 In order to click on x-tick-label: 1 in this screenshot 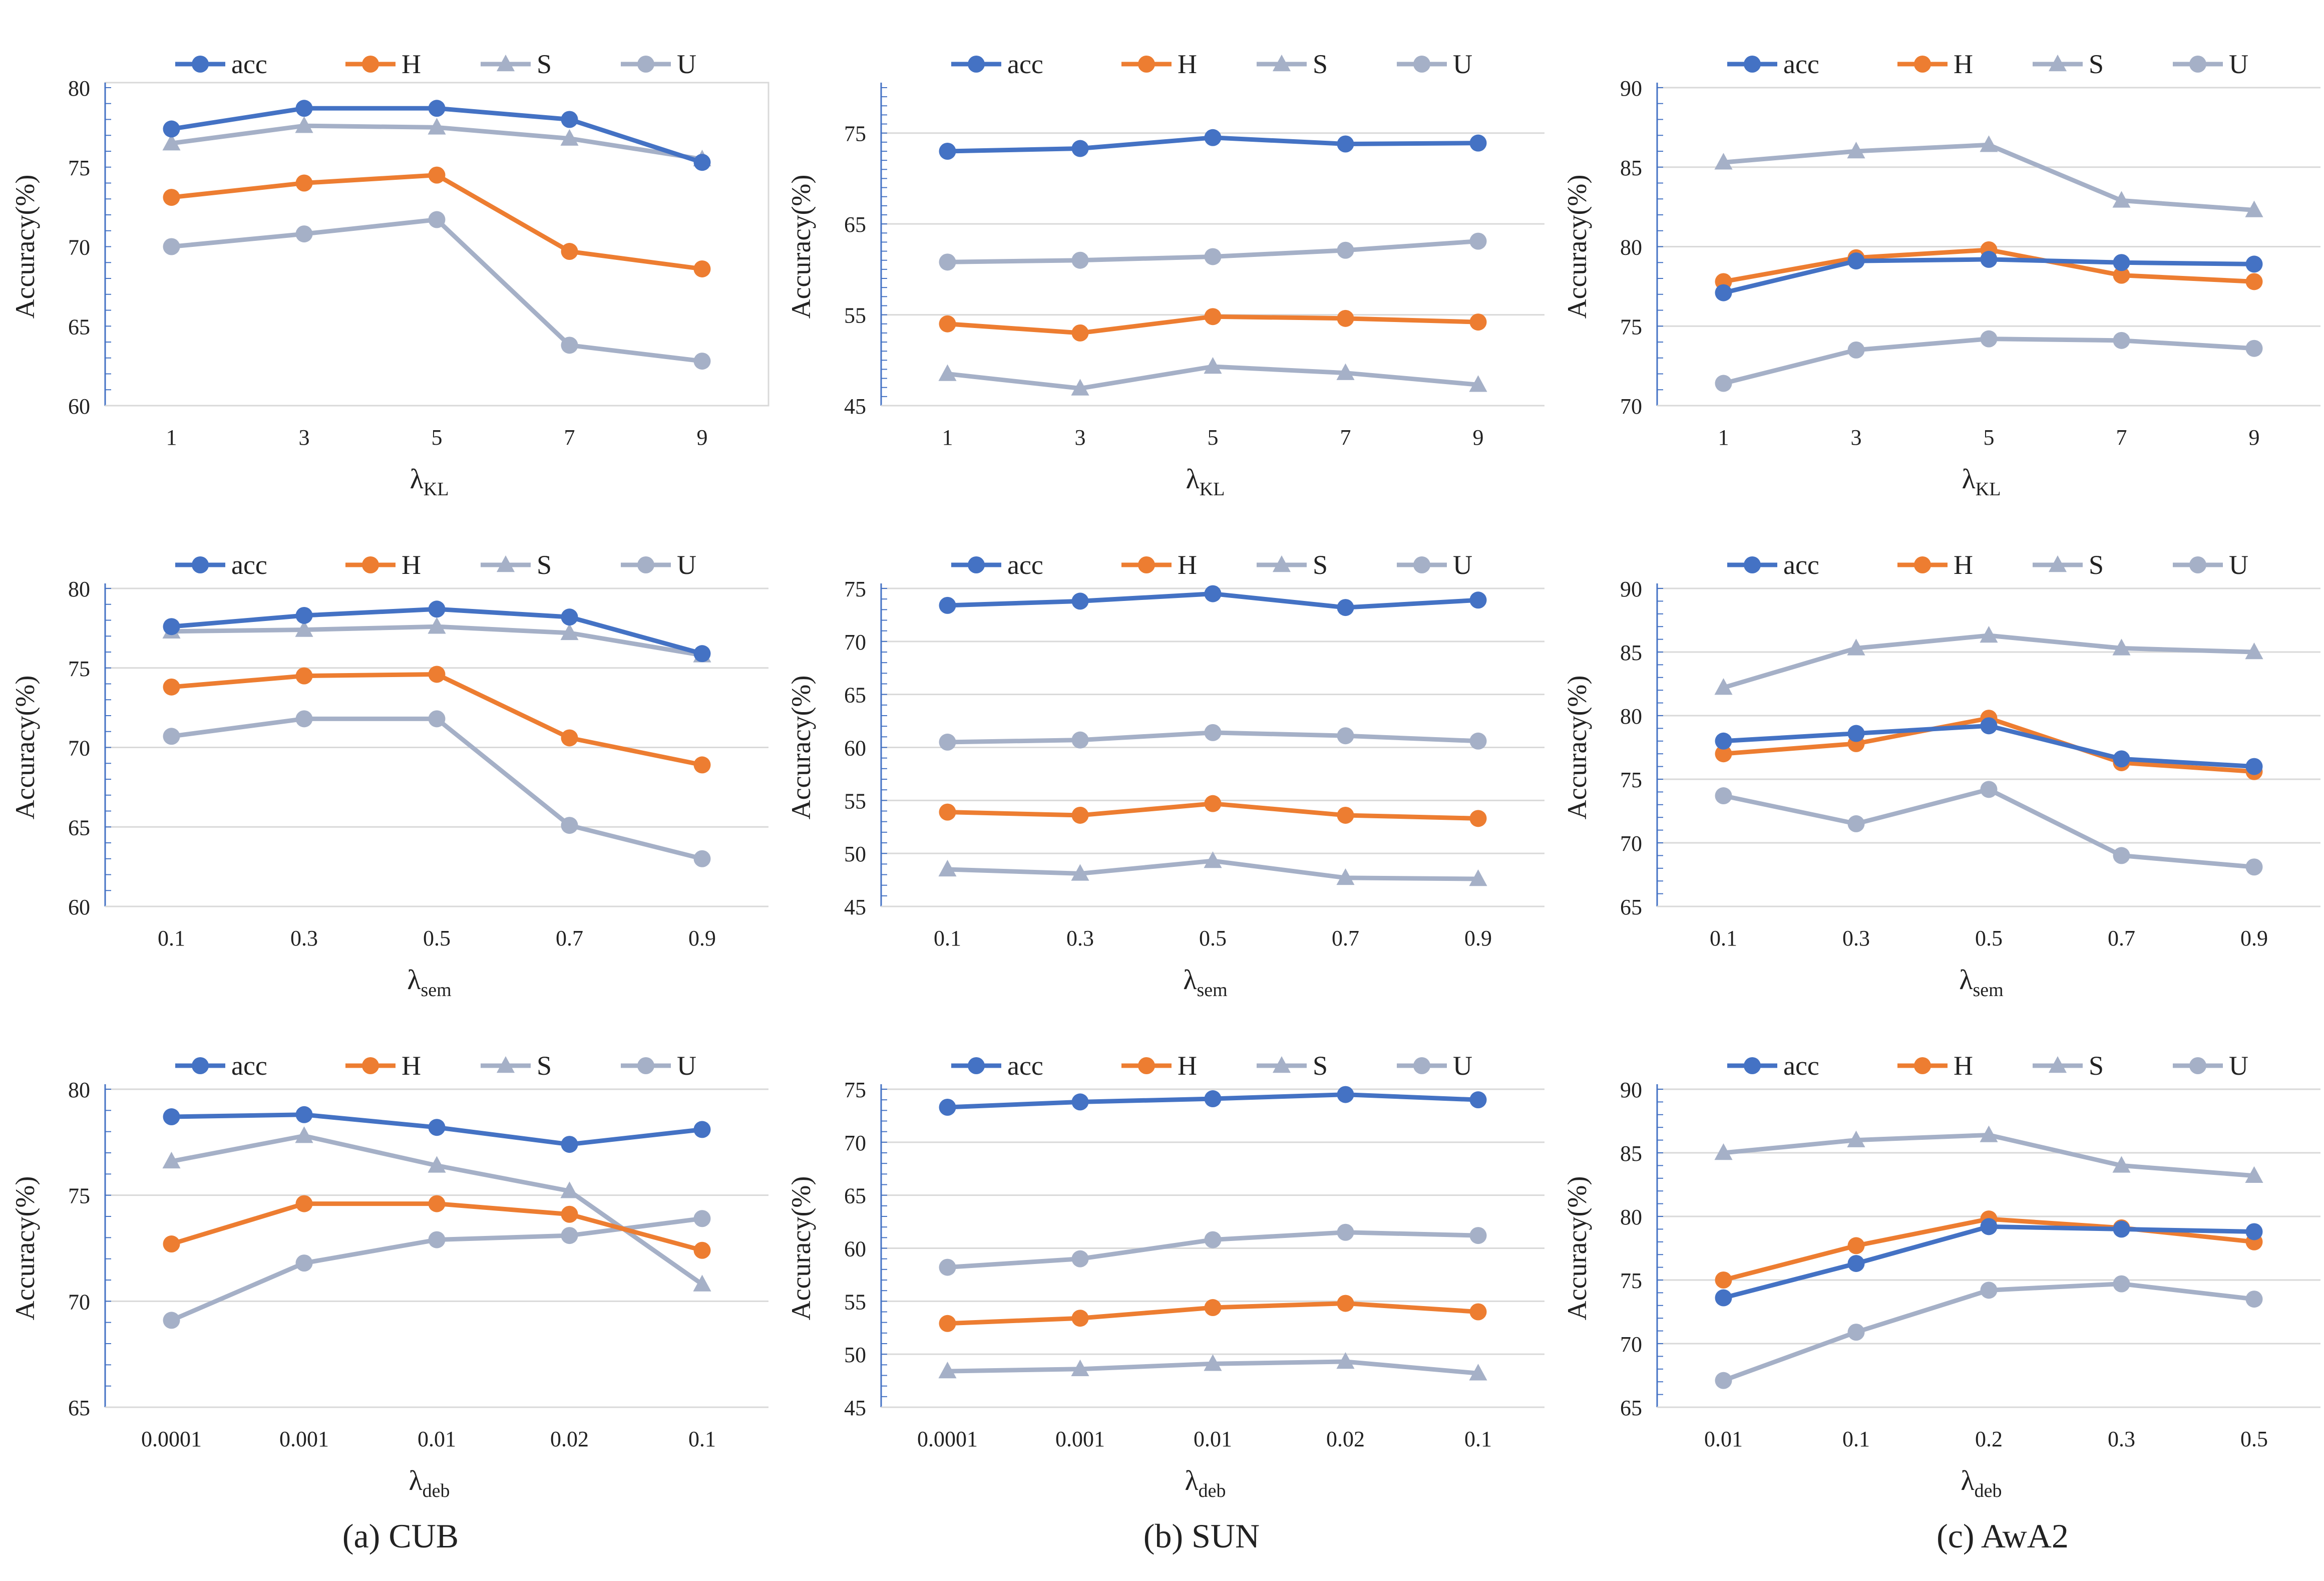, I will do `click(171, 437)`.